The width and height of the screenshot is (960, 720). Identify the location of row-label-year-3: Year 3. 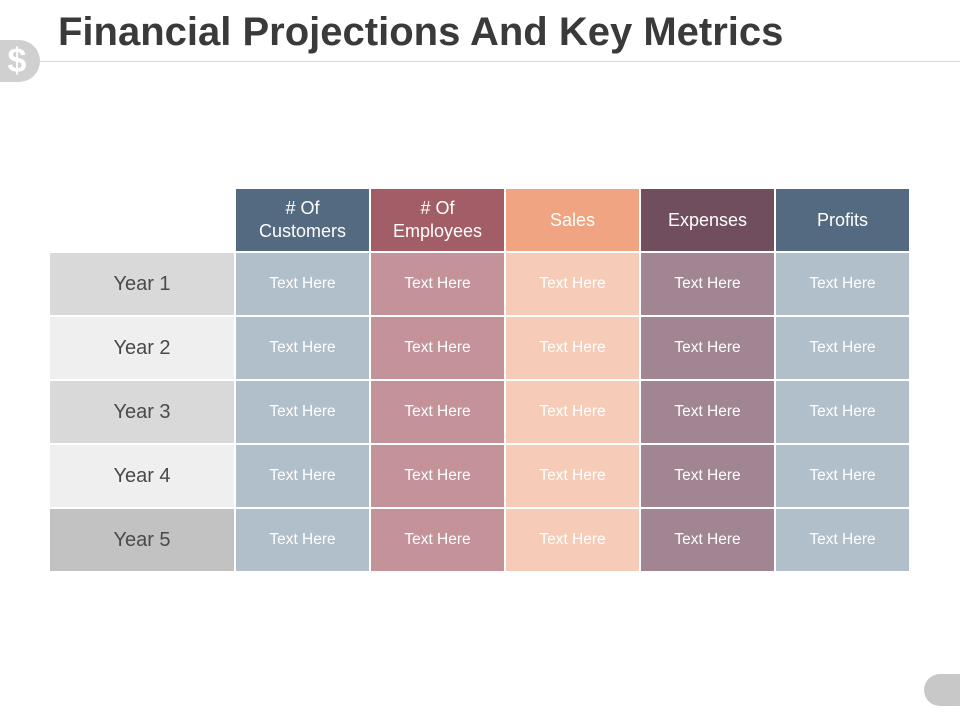
(142, 412).